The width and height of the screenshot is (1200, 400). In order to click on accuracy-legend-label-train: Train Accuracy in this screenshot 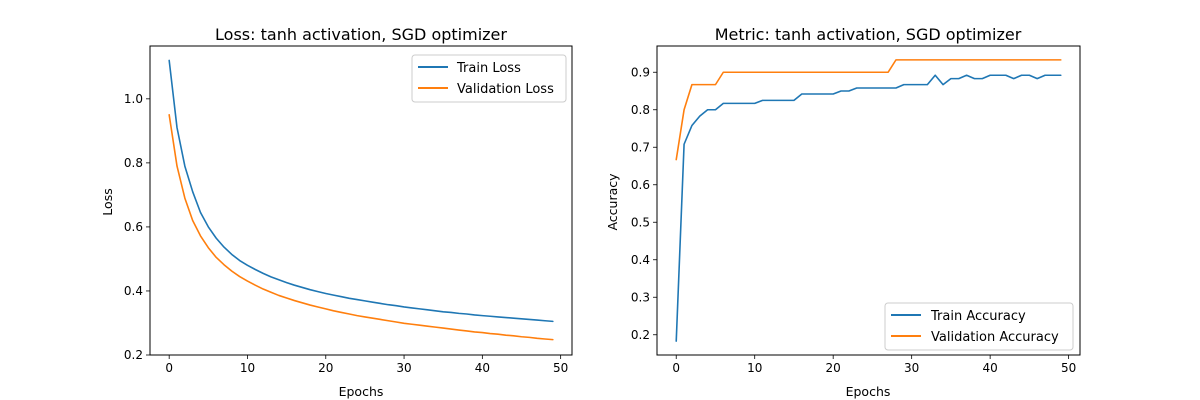, I will do `click(978, 316)`.